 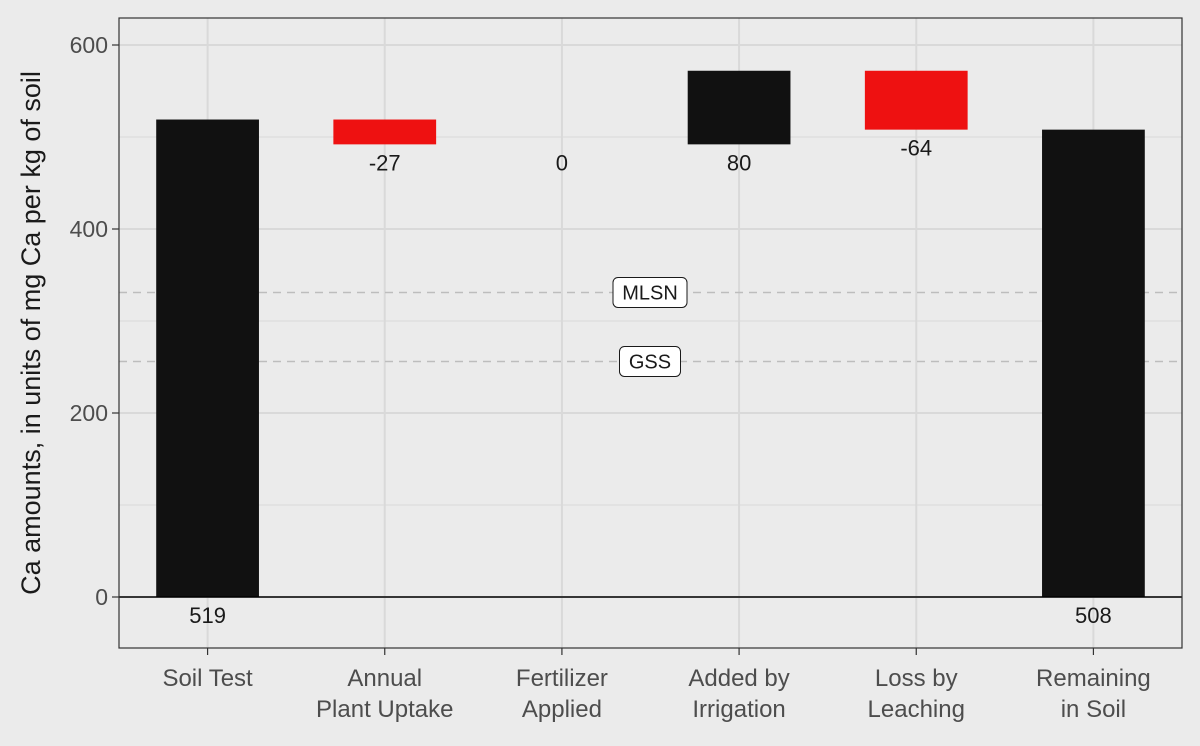 What do you see at coordinates (562, 162) in the screenshot?
I see `bar-value-label: 0` at bounding box center [562, 162].